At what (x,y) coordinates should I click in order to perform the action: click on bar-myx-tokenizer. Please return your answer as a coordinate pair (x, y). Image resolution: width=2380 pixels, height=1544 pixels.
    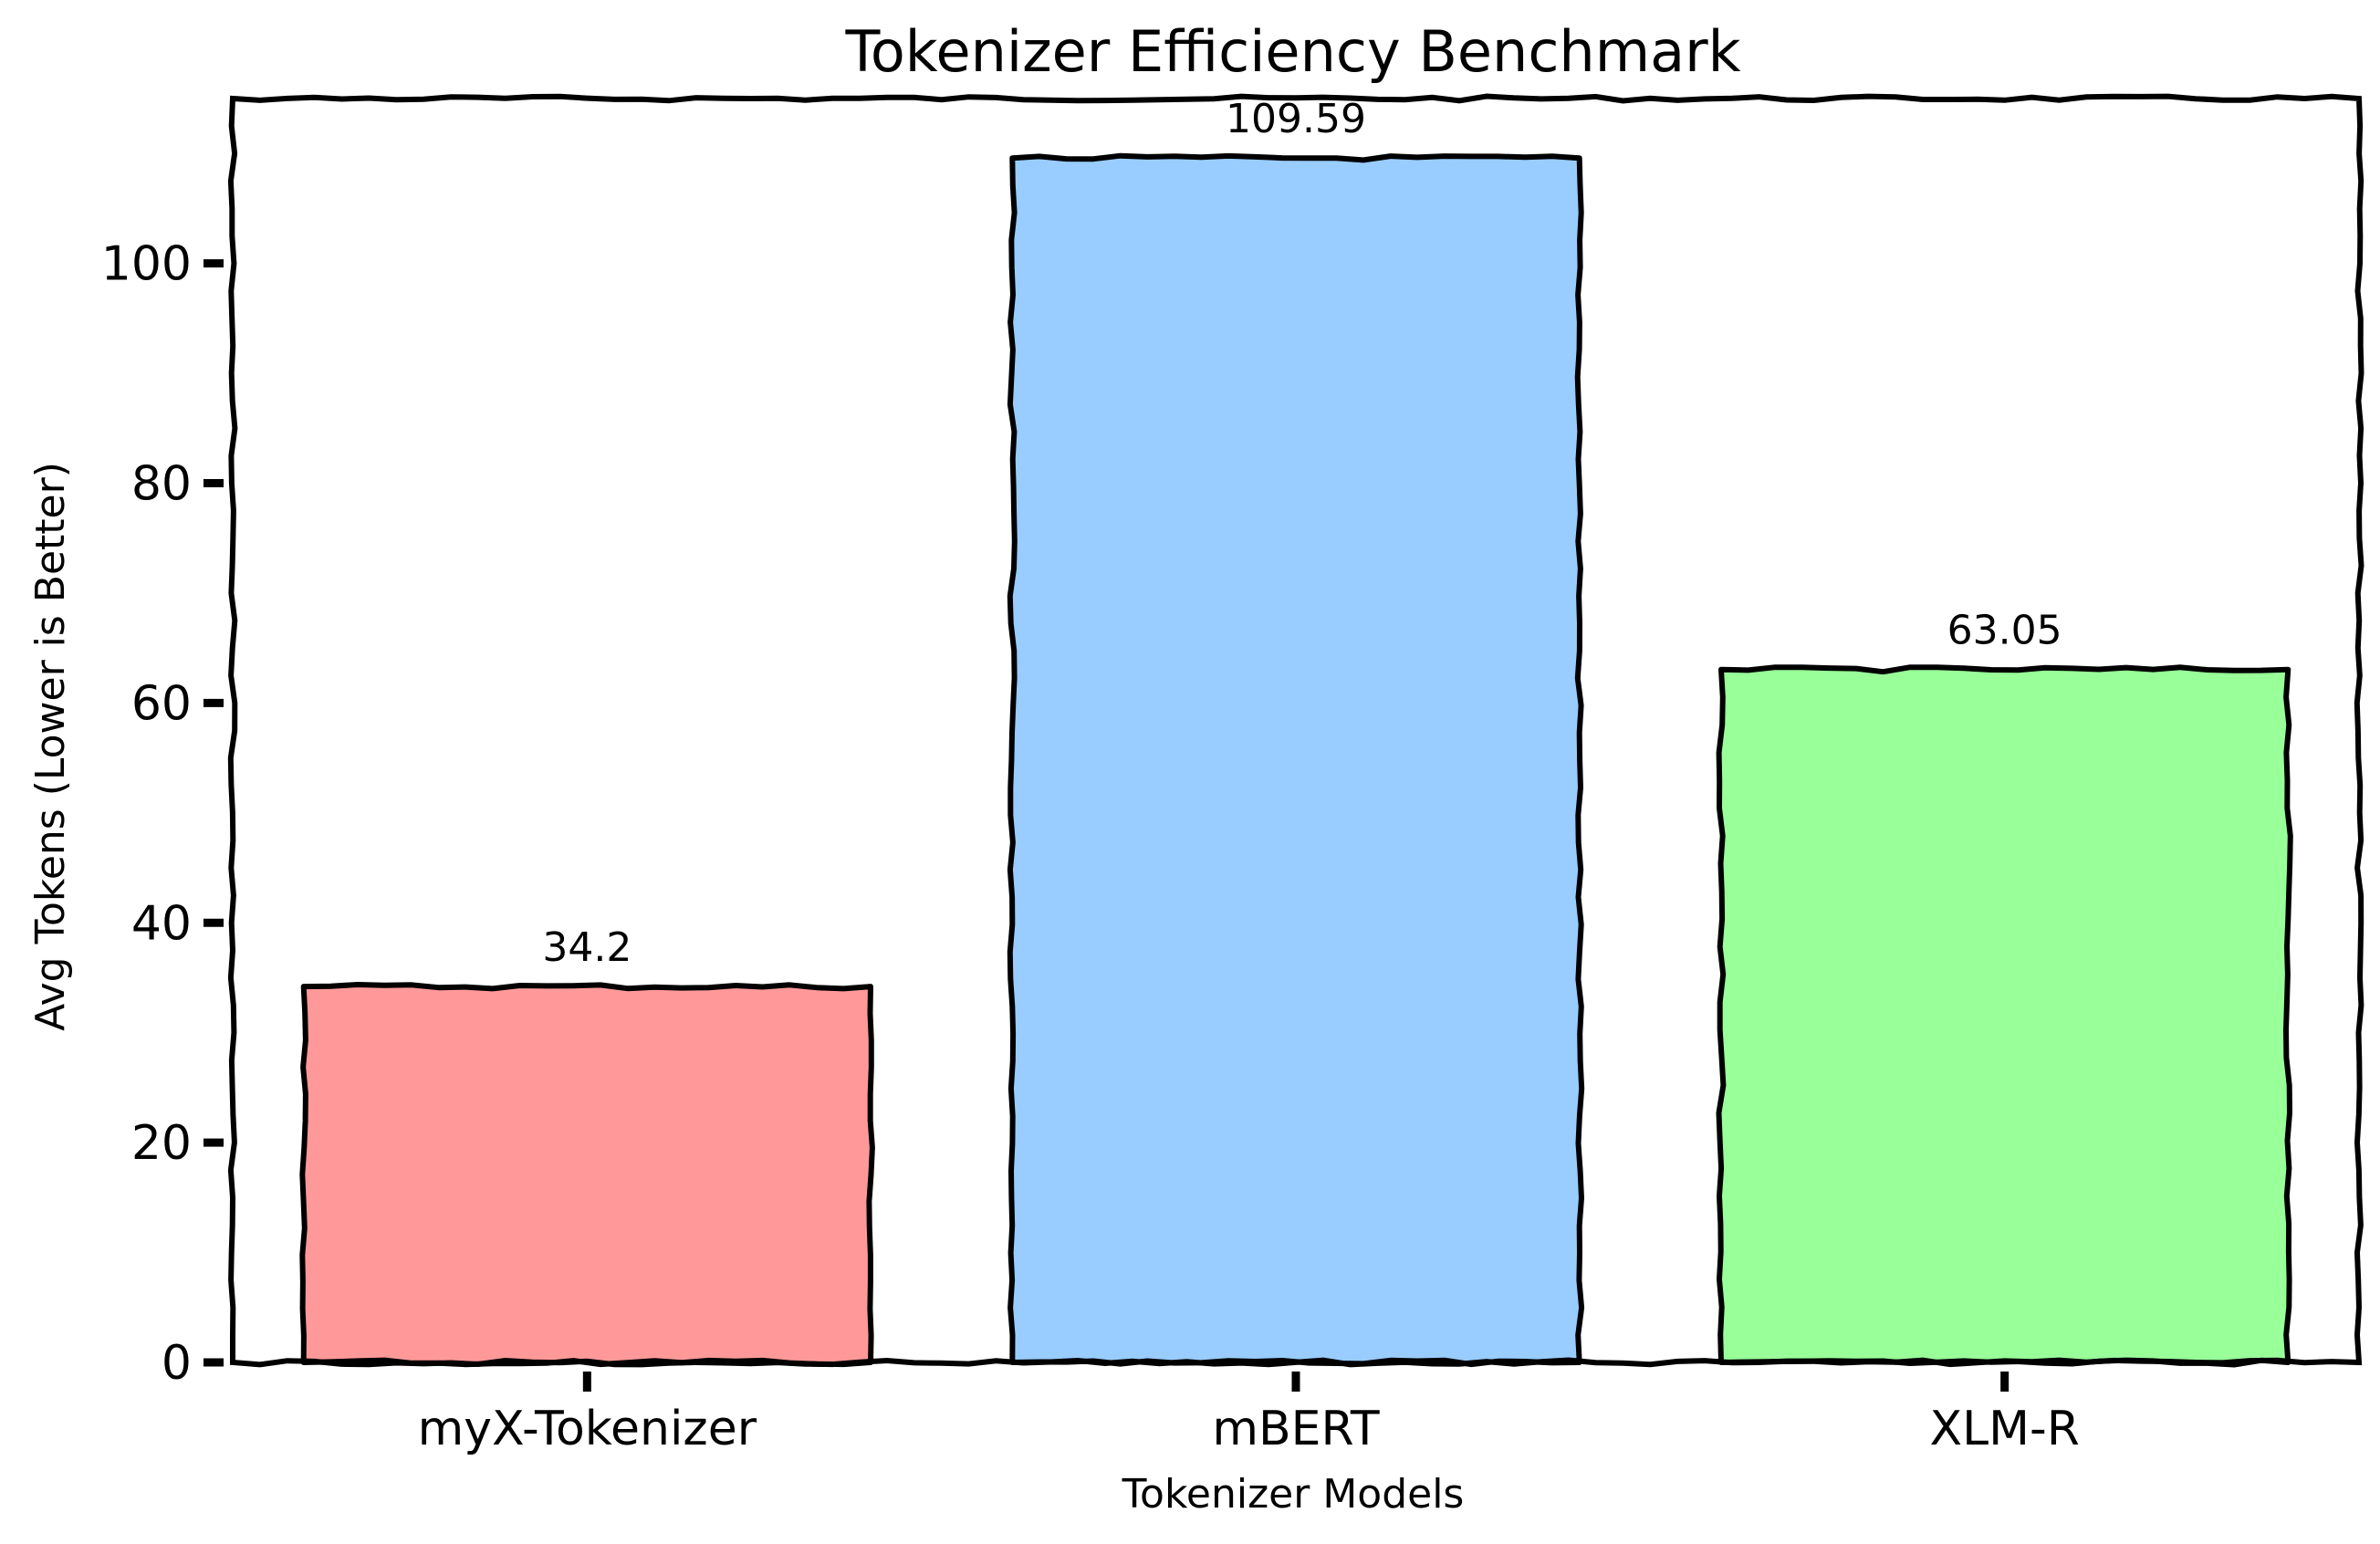
    Looking at the image, I should click on (587, 1175).